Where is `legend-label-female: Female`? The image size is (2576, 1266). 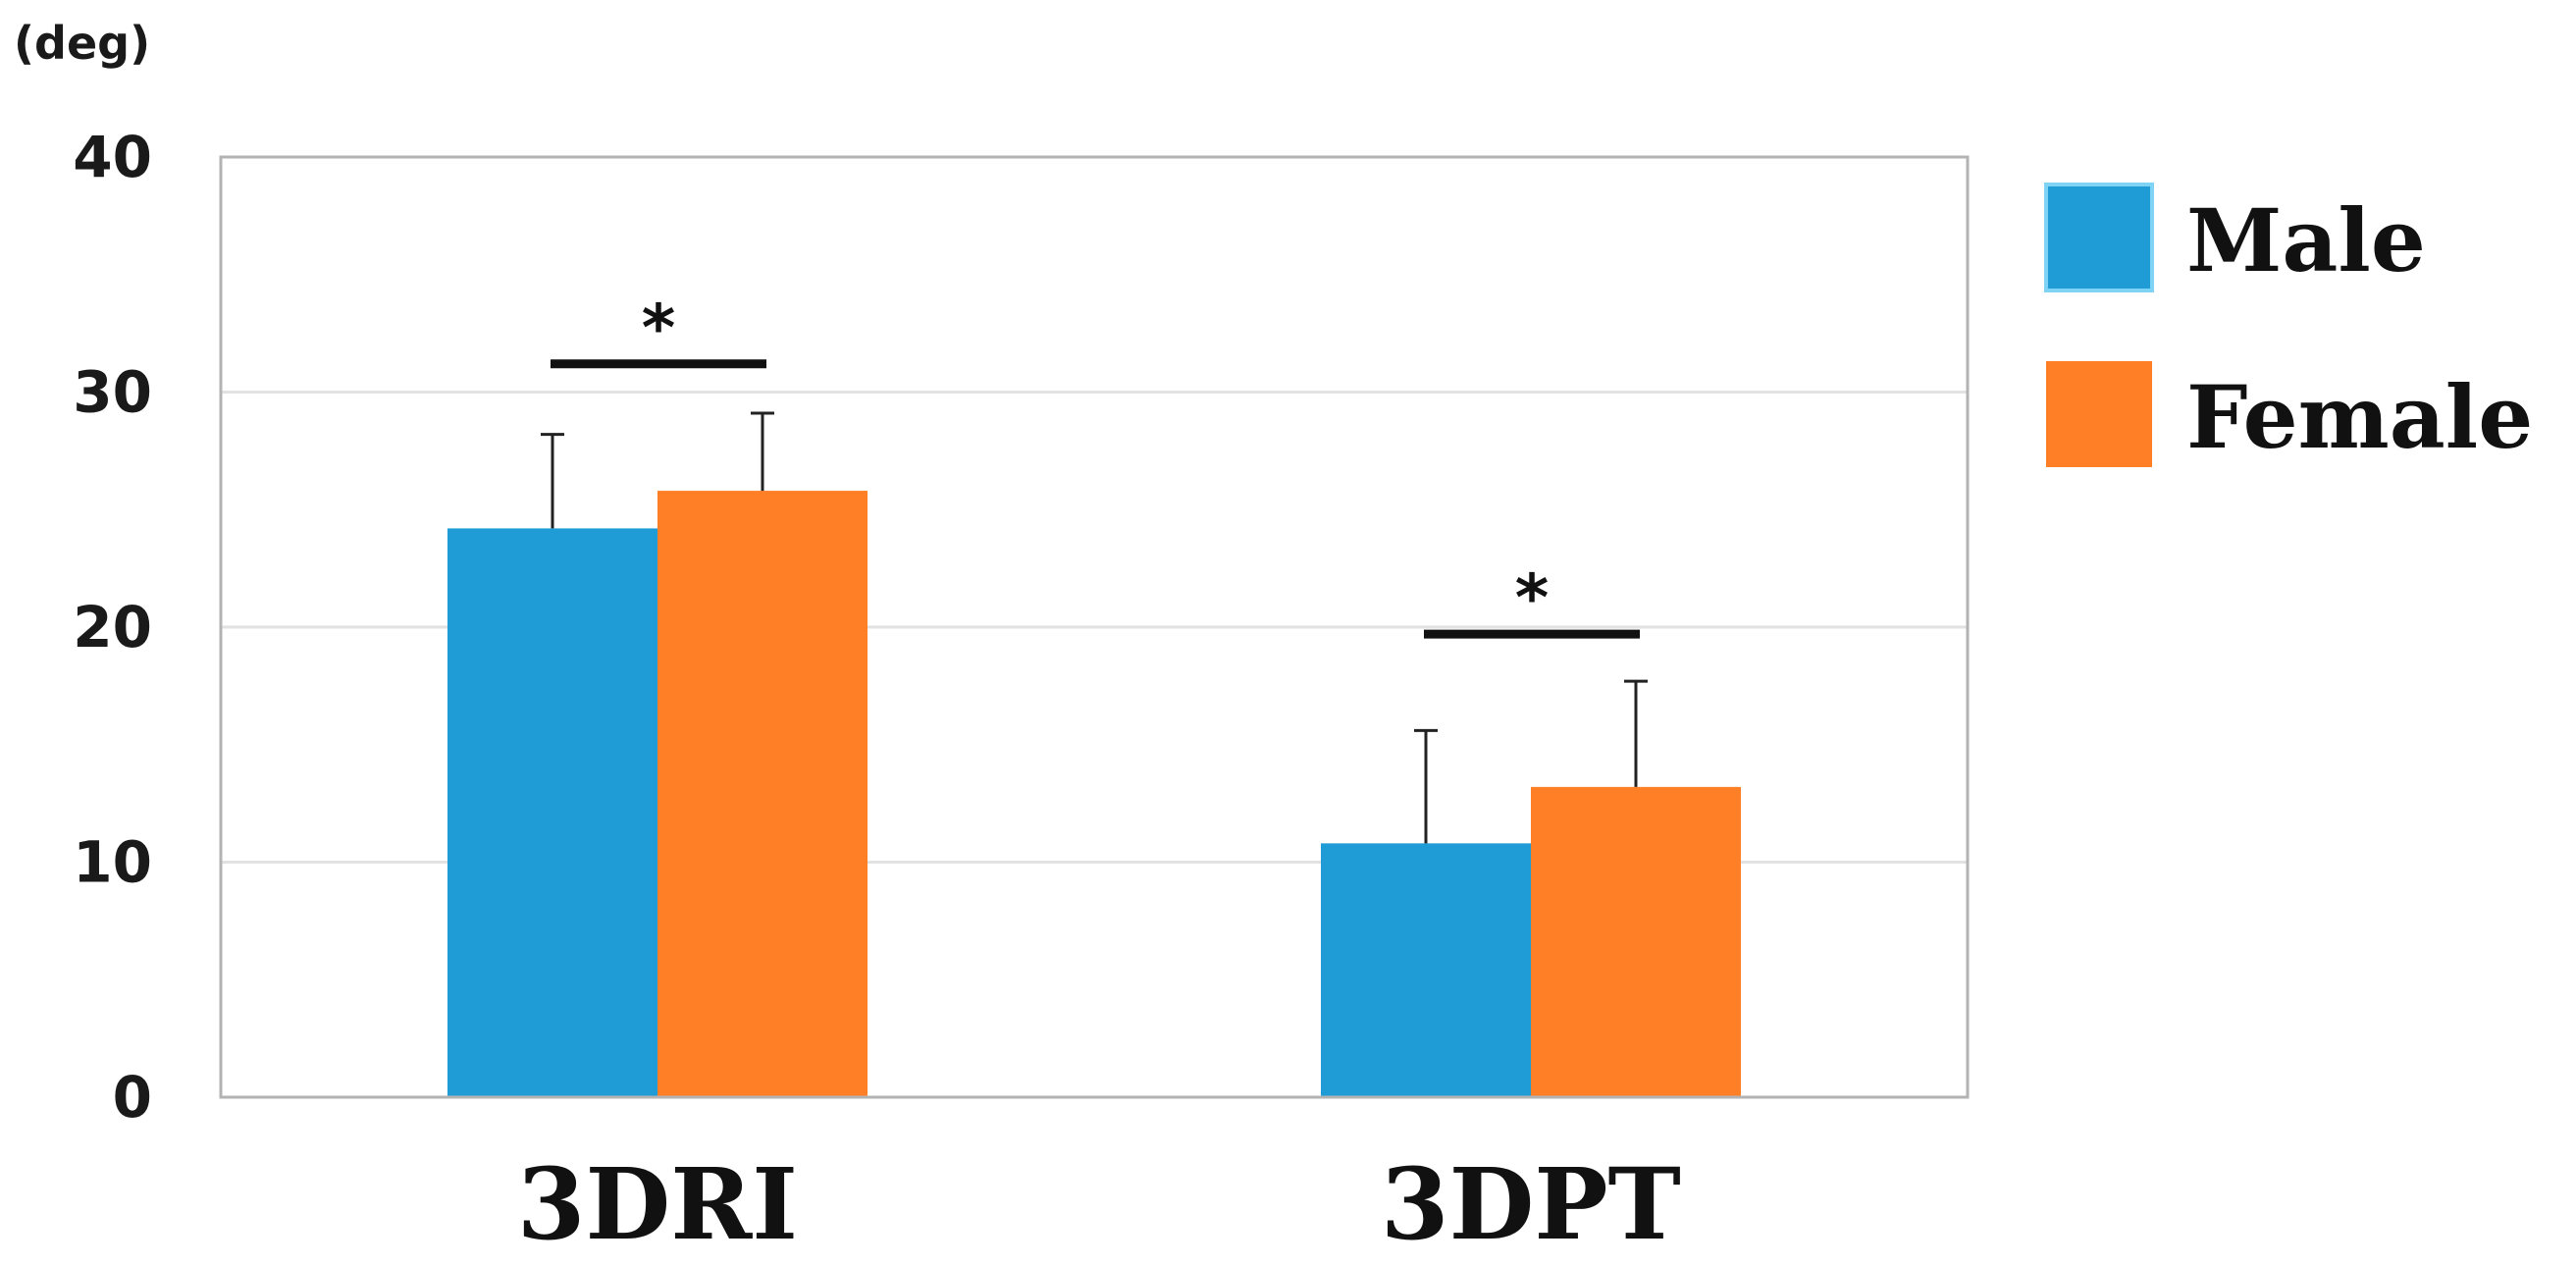 legend-label-female: Female is located at coordinates (2359, 417).